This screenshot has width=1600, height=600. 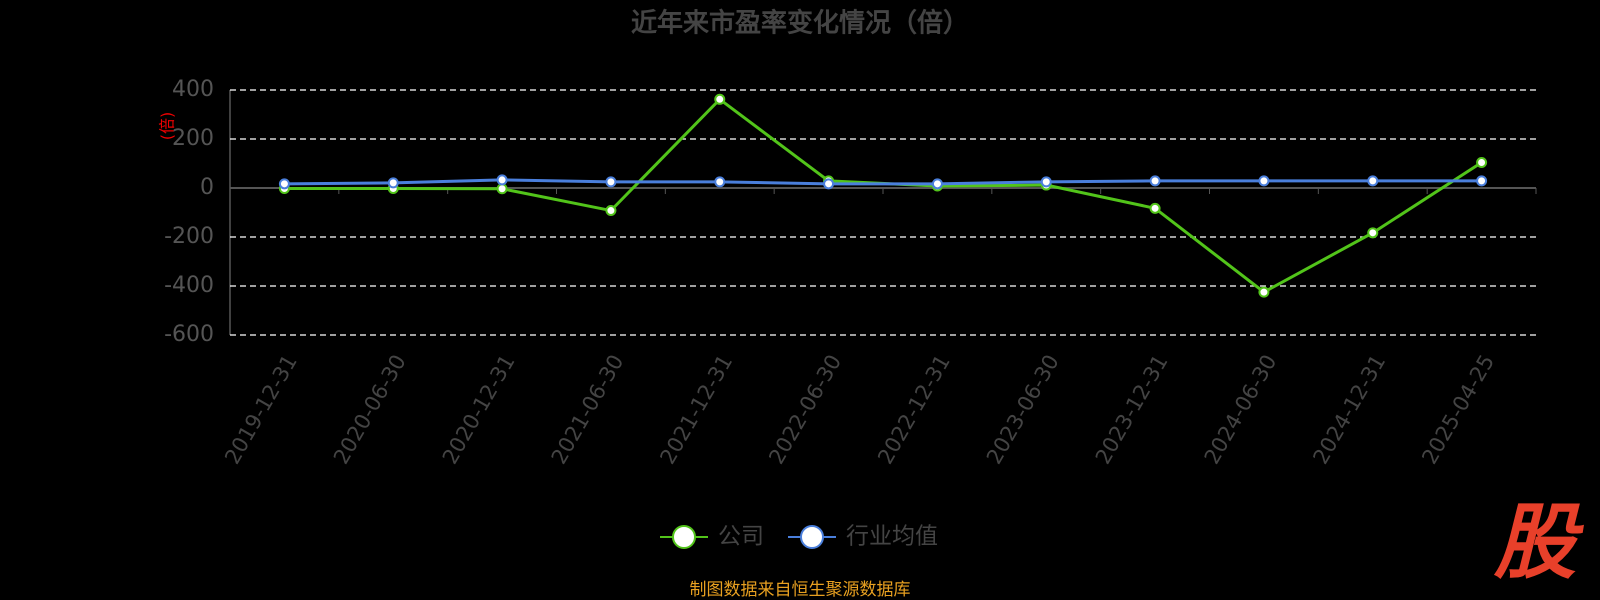 I want to click on x-tick-label: 2021-06-30, so click(x=588, y=410).